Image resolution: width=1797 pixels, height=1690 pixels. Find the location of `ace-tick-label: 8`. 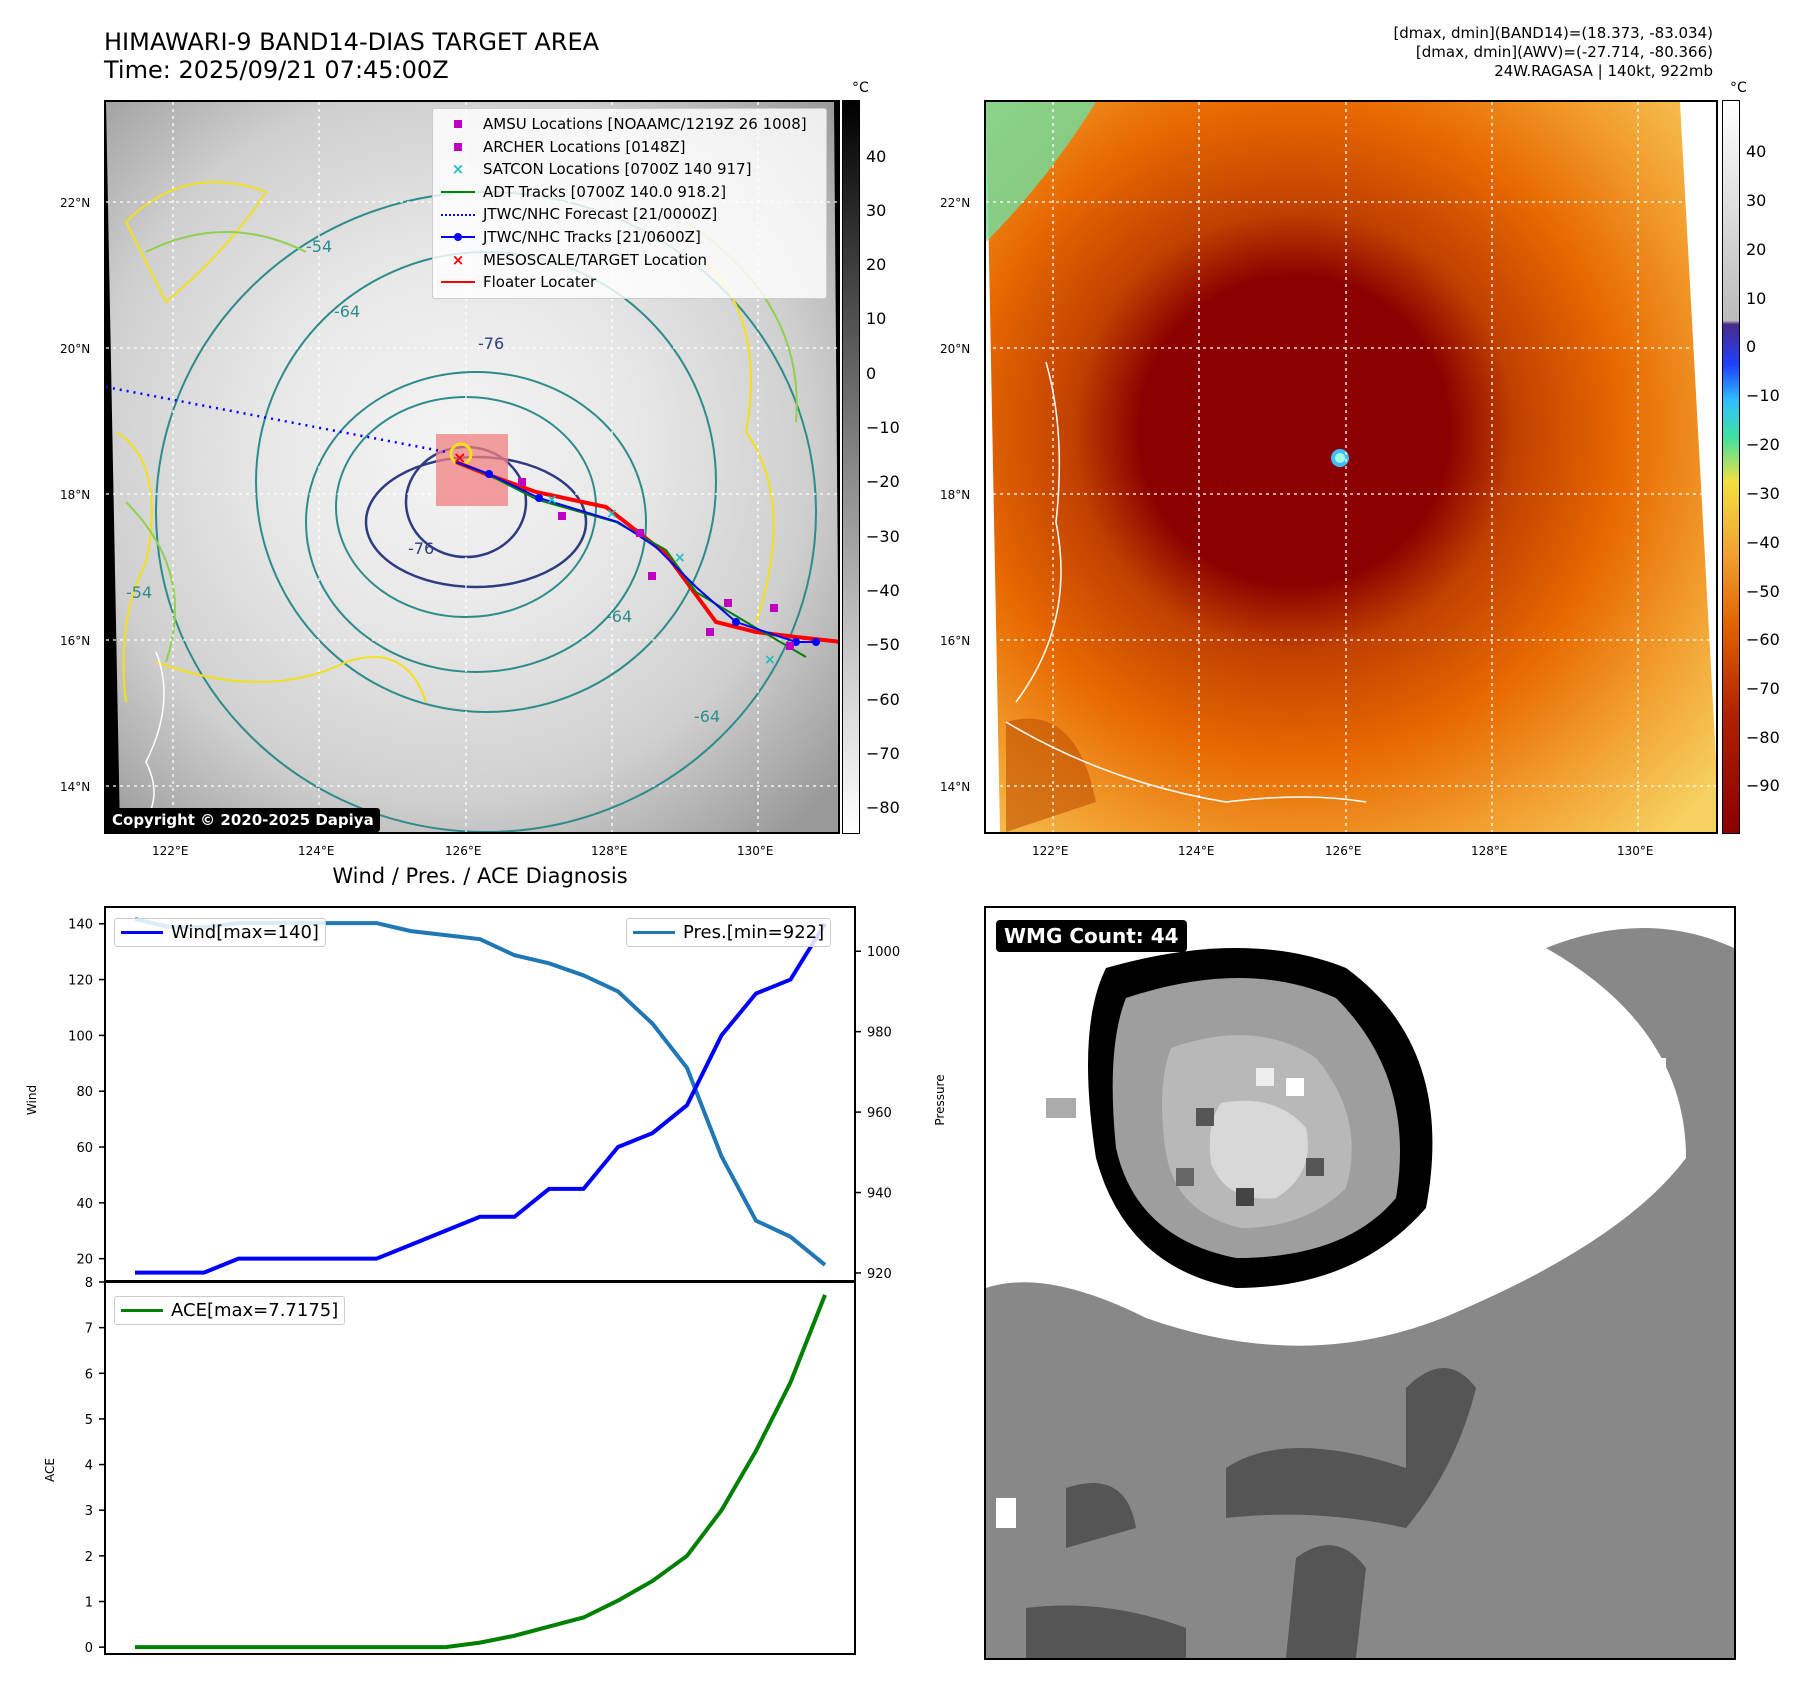

ace-tick-label: 8 is located at coordinates (89, 1283).